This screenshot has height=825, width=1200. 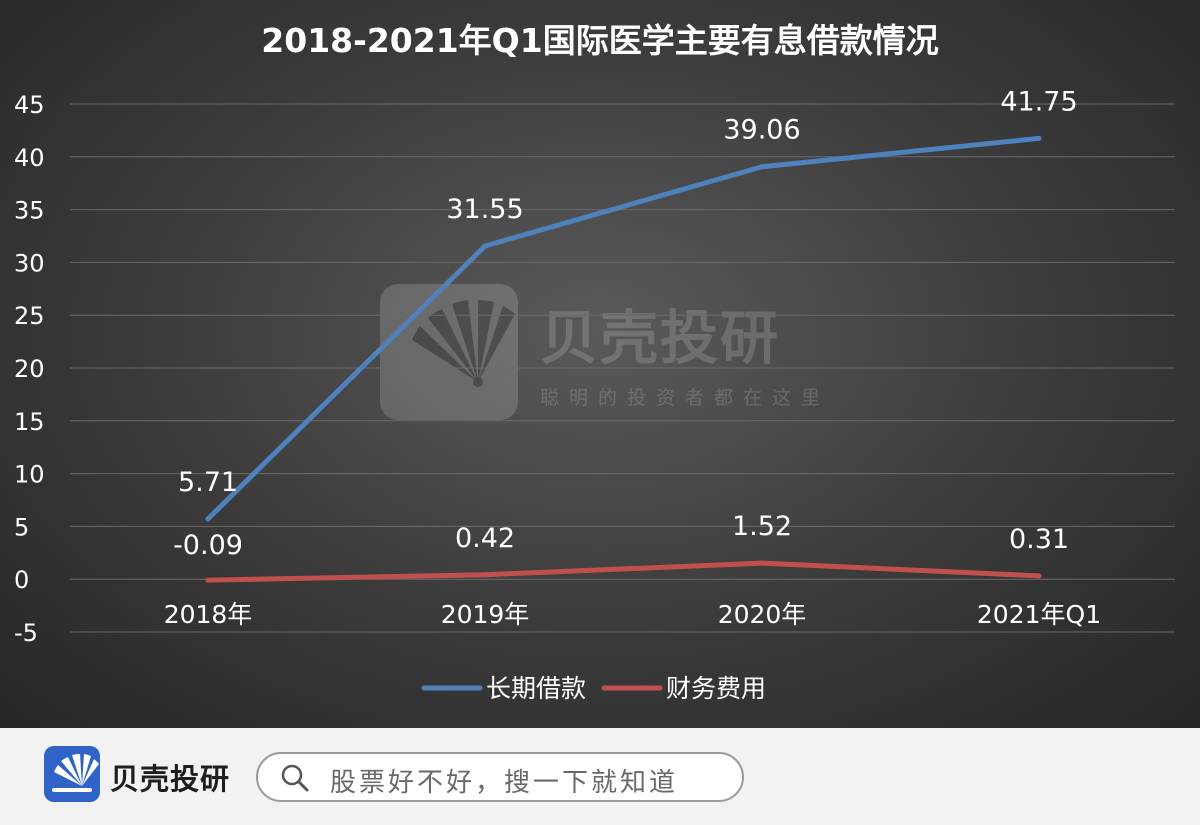 What do you see at coordinates (208, 614) in the screenshot?
I see `x-tick-label: 2018年` at bounding box center [208, 614].